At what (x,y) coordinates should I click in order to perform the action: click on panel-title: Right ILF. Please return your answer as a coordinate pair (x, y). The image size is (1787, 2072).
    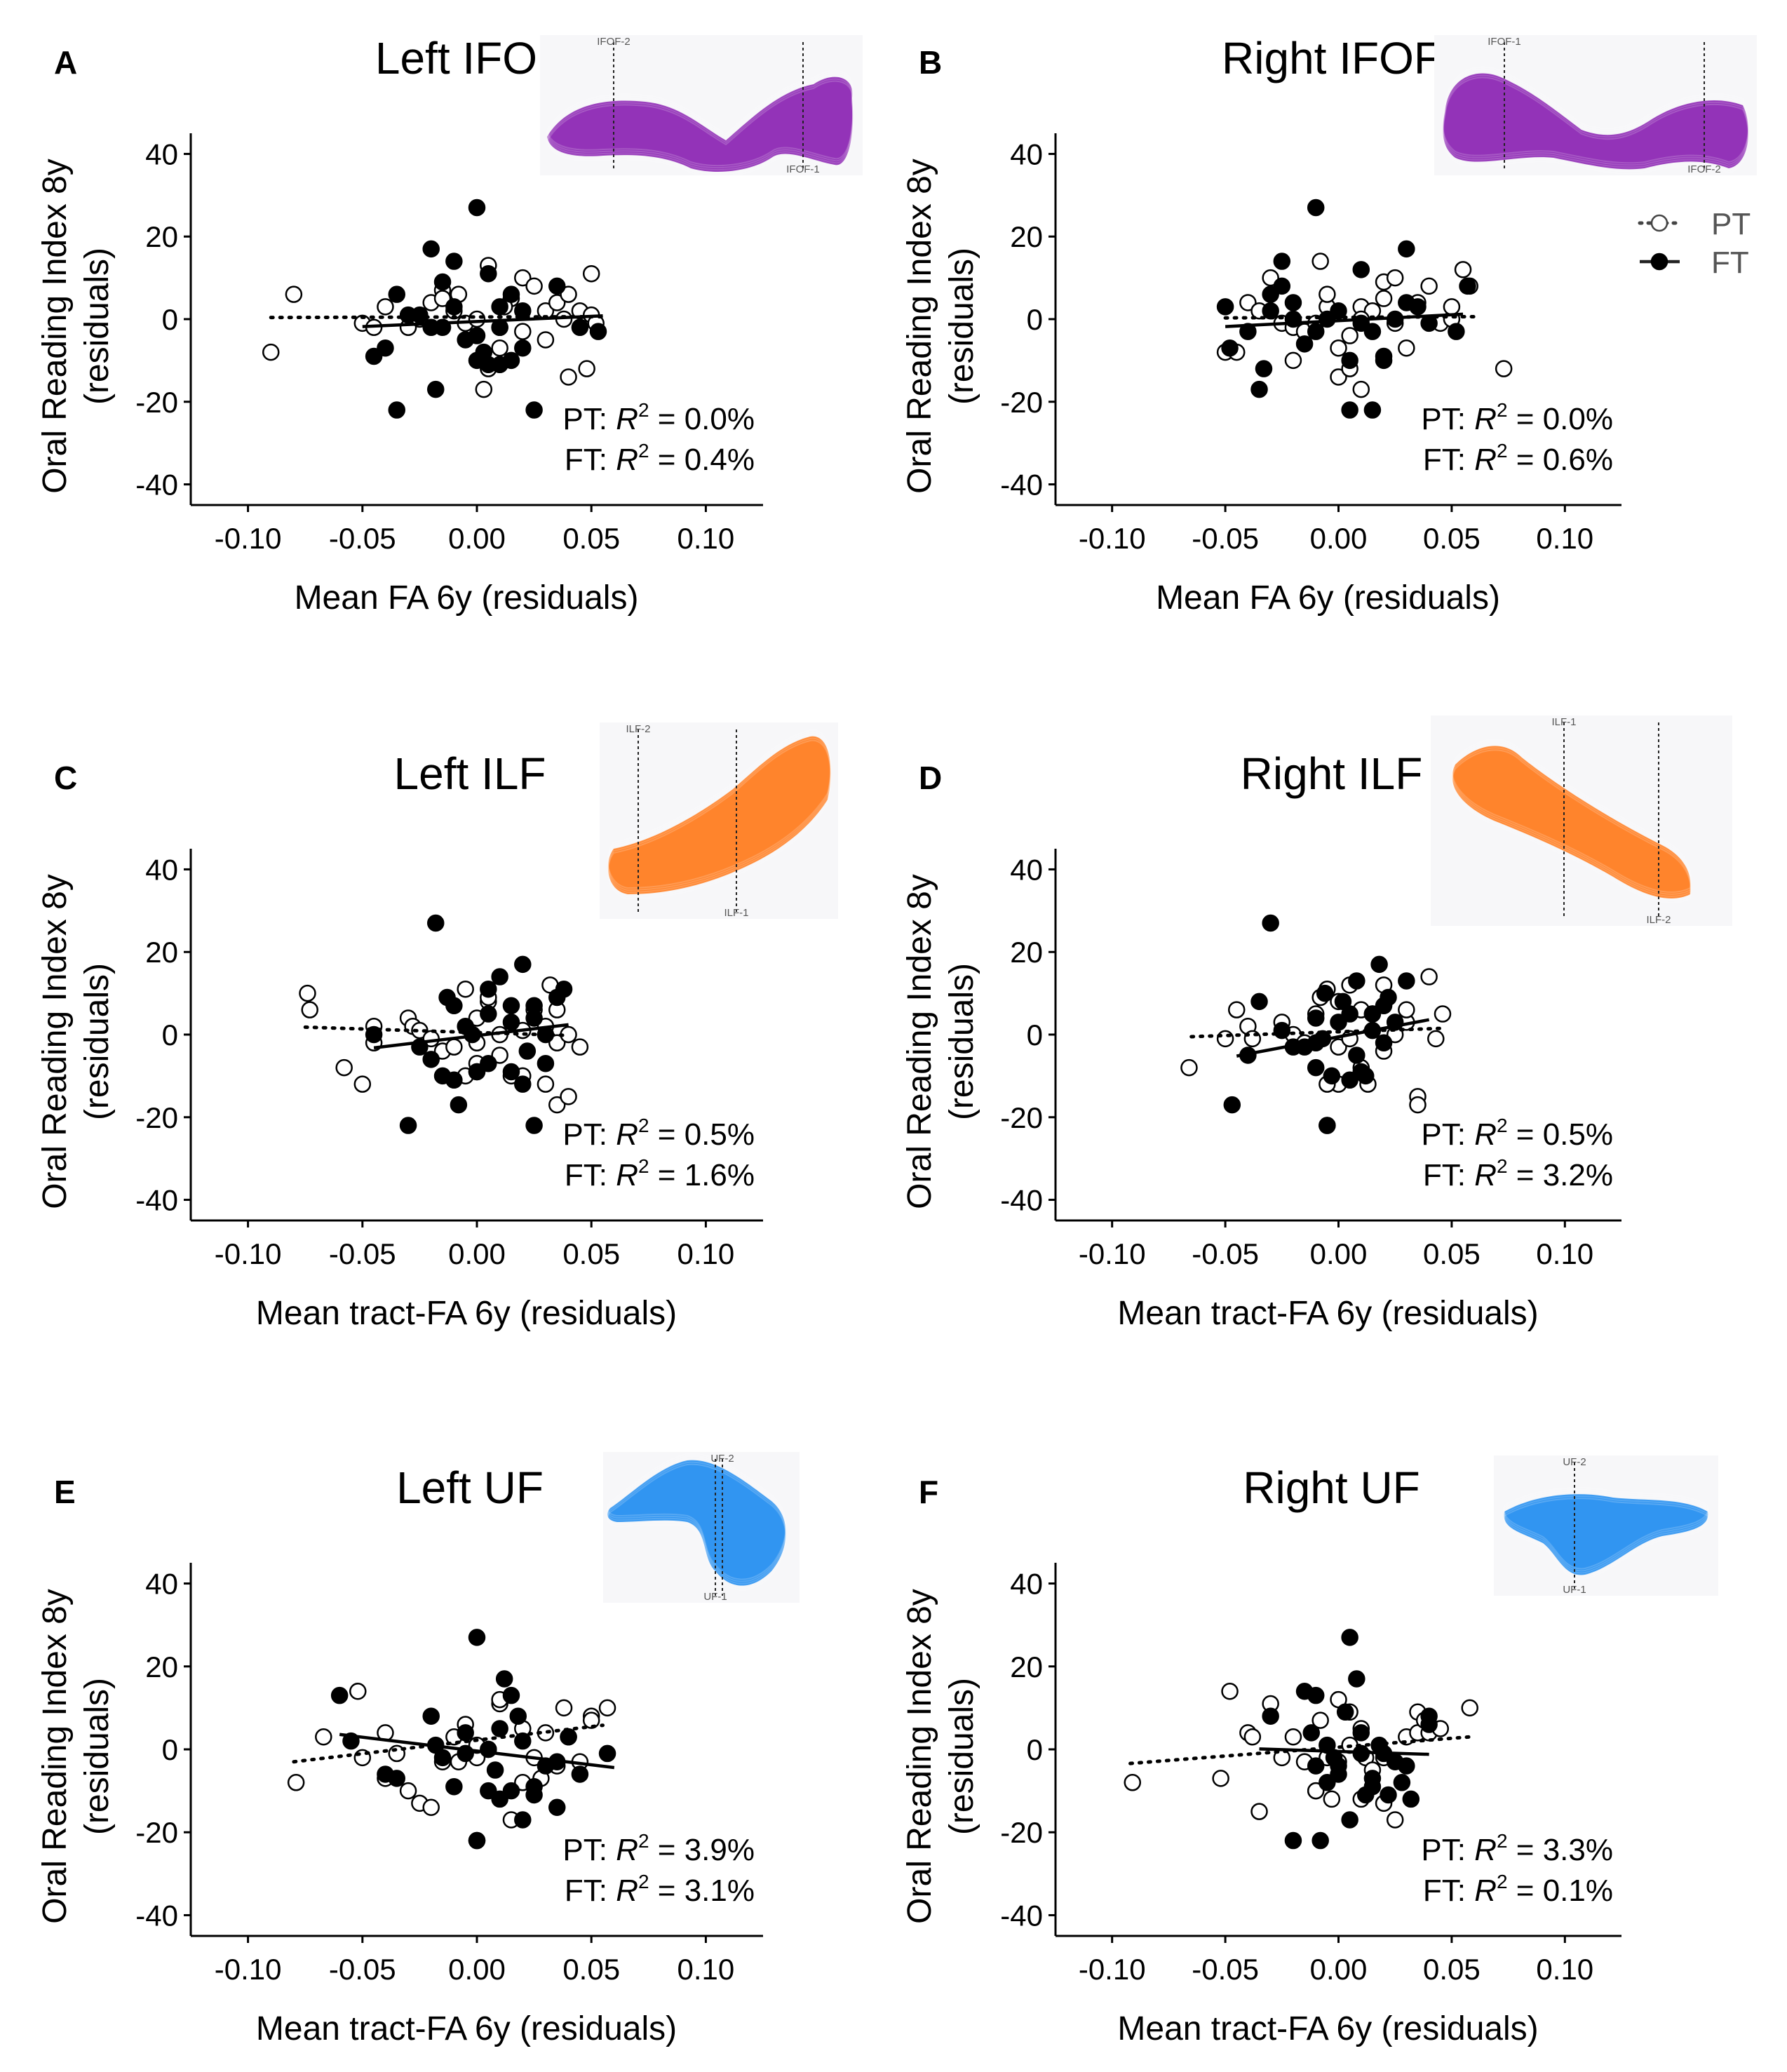
    Looking at the image, I should click on (1332, 774).